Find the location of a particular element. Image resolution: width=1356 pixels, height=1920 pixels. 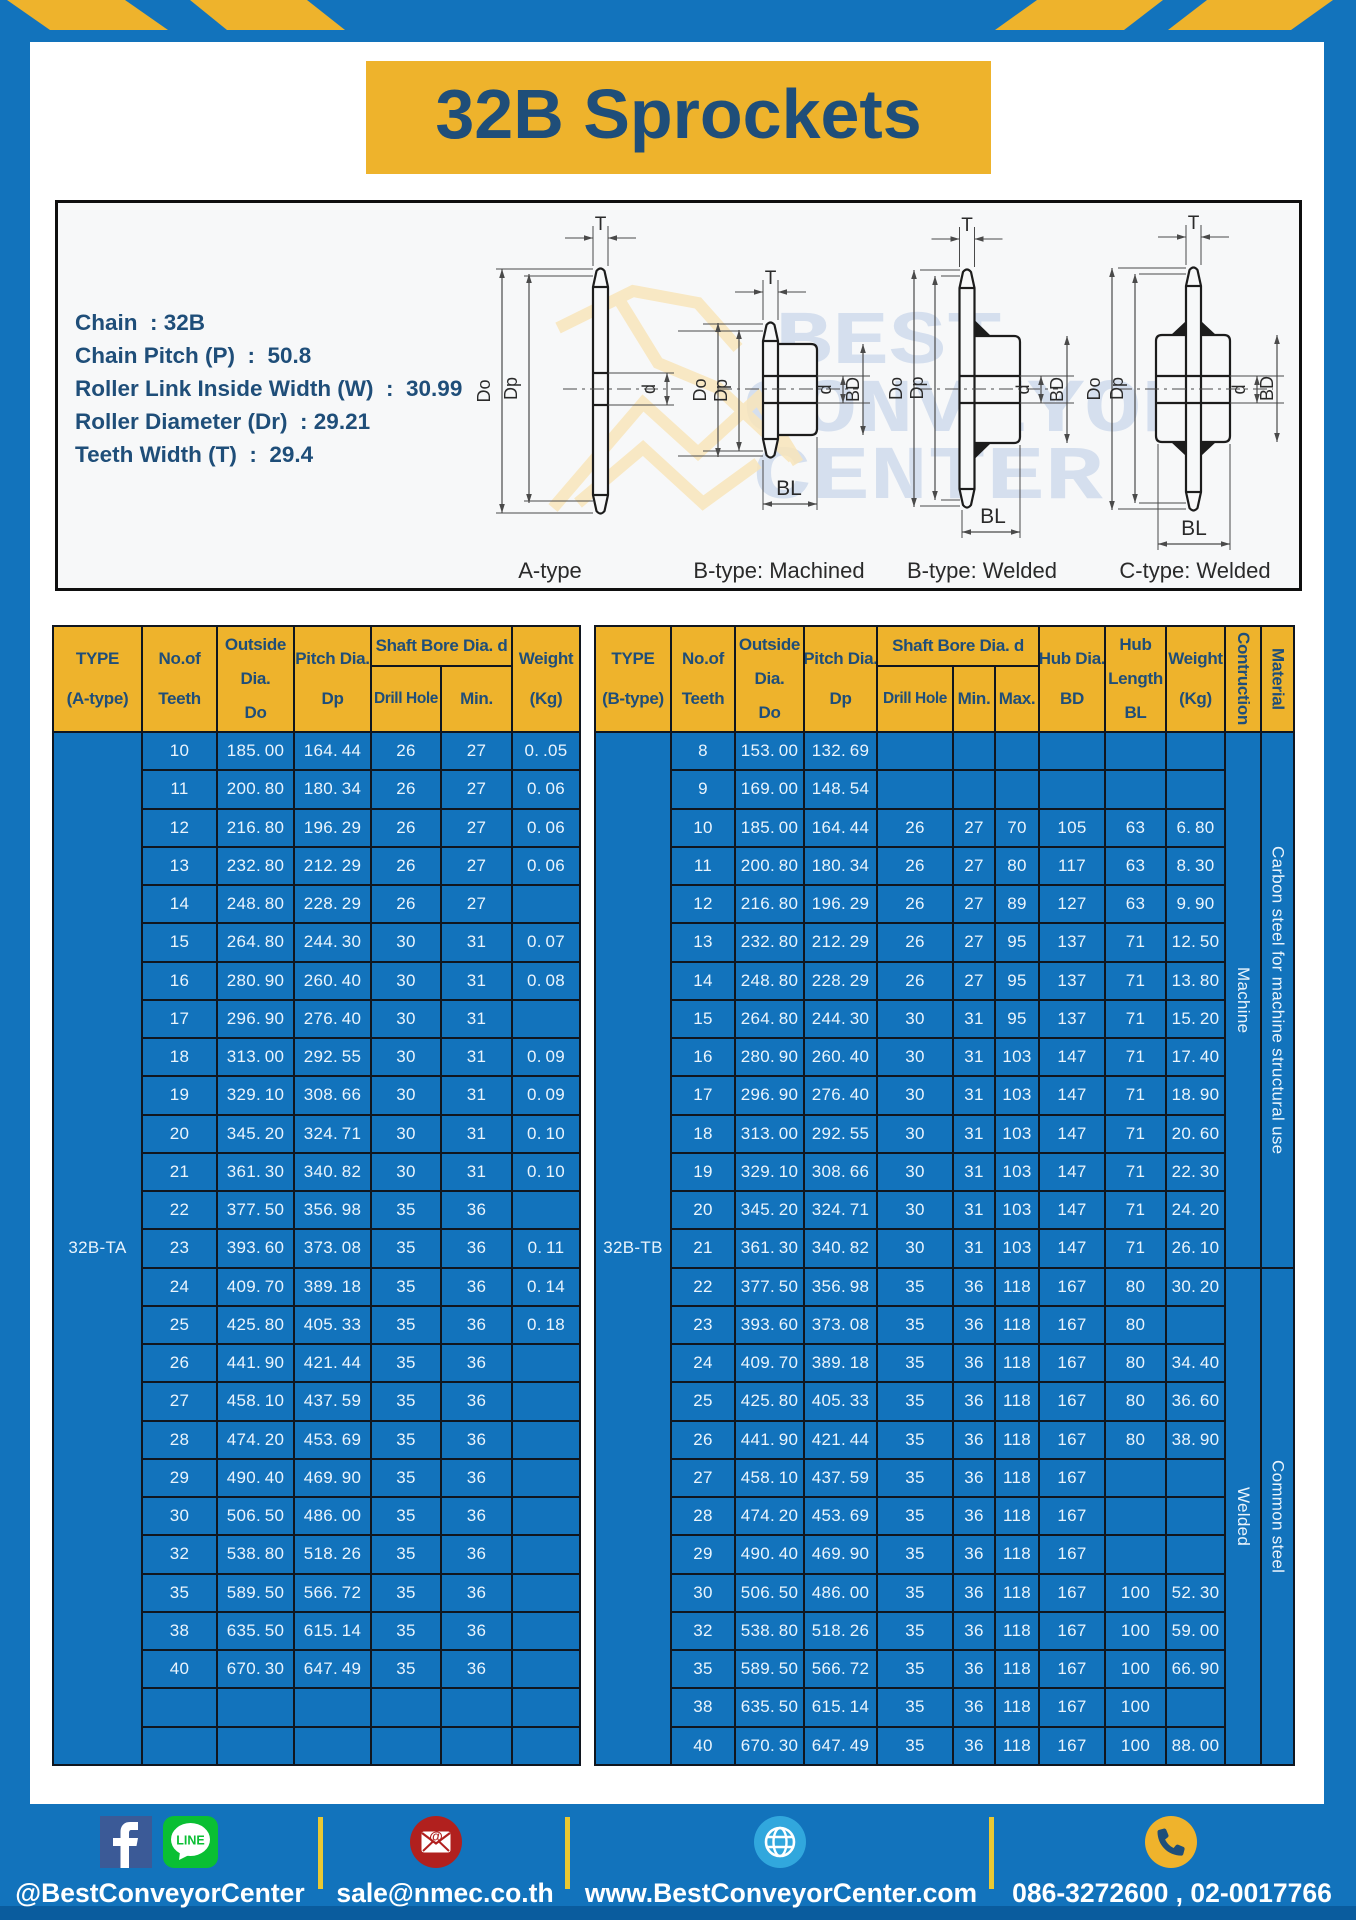

svg-text: A-type is located at coordinates (550, 570).